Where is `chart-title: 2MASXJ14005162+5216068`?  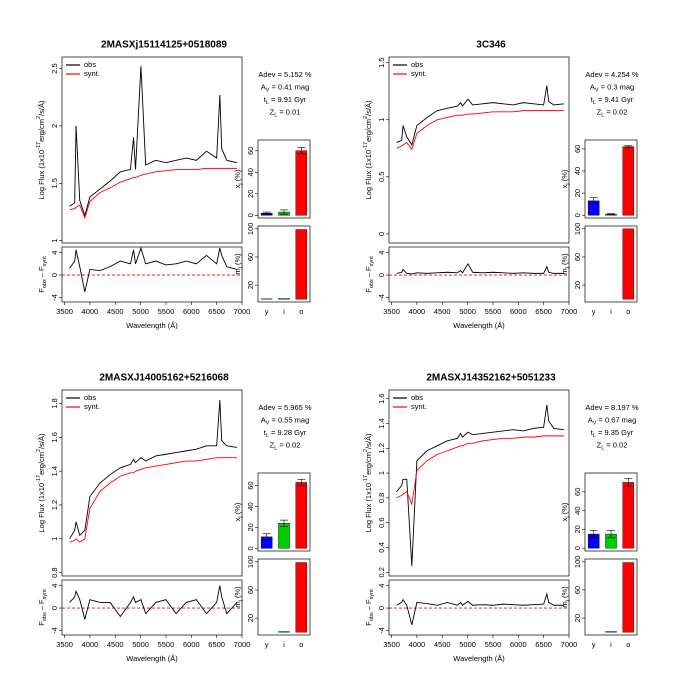
chart-title: 2MASXJ14005162+5216068 is located at coordinates (164, 378).